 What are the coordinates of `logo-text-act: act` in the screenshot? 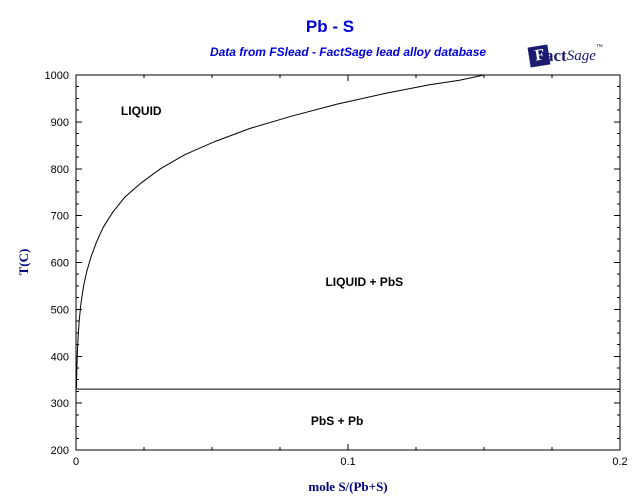 It's located at (556, 55).